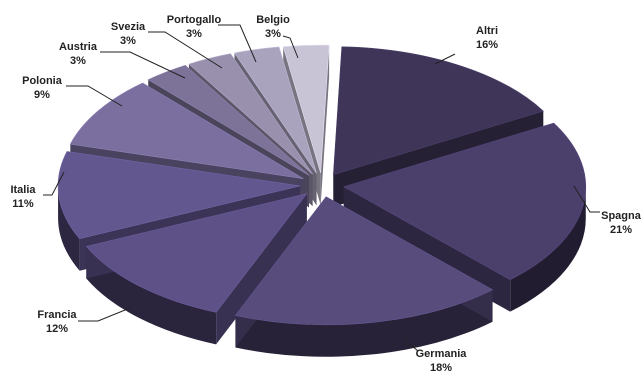 The height and width of the screenshot is (377, 642). What do you see at coordinates (42, 81) in the screenshot?
I see `slice-name-polonia: Polonia` at bounding box center [42, 81].